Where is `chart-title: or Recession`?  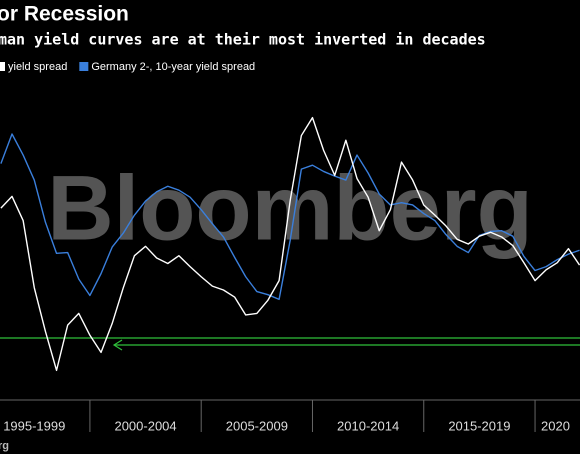 chart-title: or Recession is located at coordinates (64, 14).